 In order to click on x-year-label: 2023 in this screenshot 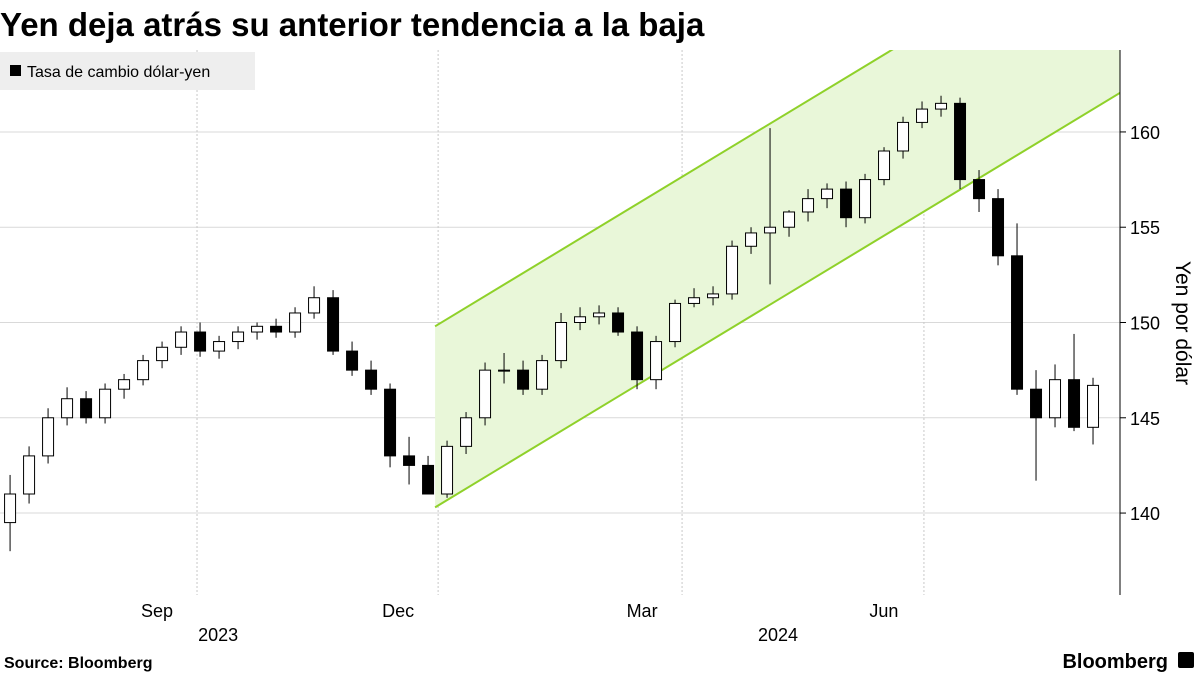, I will do `click(218, 635)`.